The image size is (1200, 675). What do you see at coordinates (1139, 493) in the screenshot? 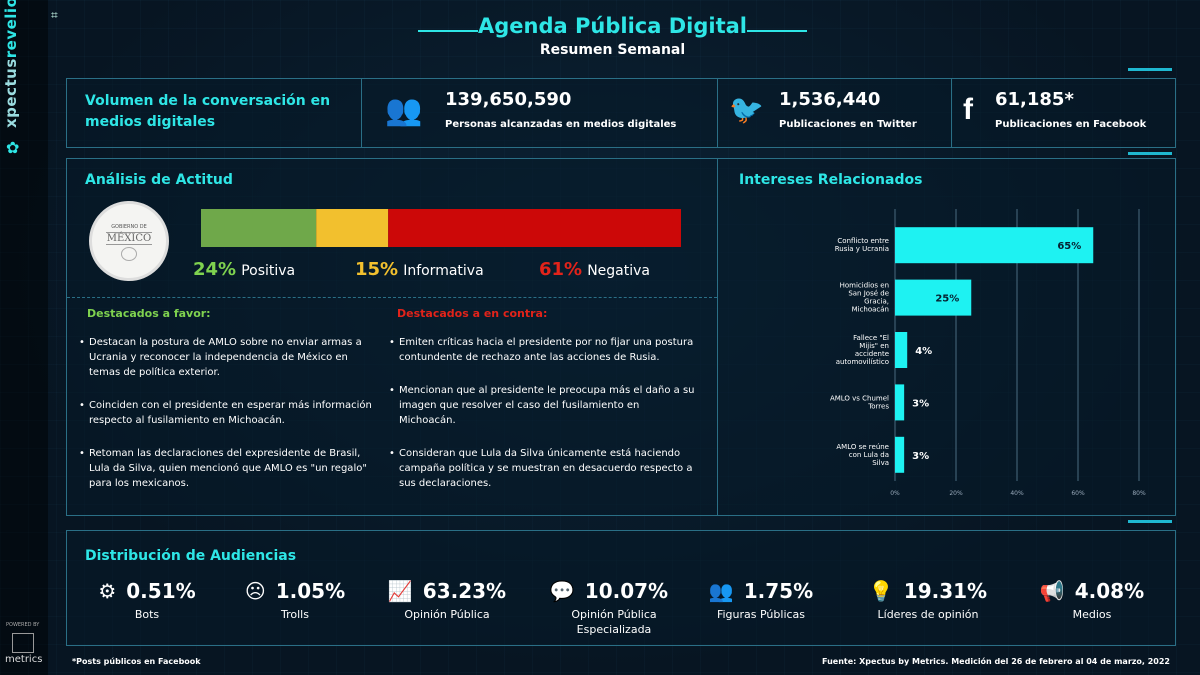
I see `x-tick-label: 80%` at bounding box center [1139, 493].